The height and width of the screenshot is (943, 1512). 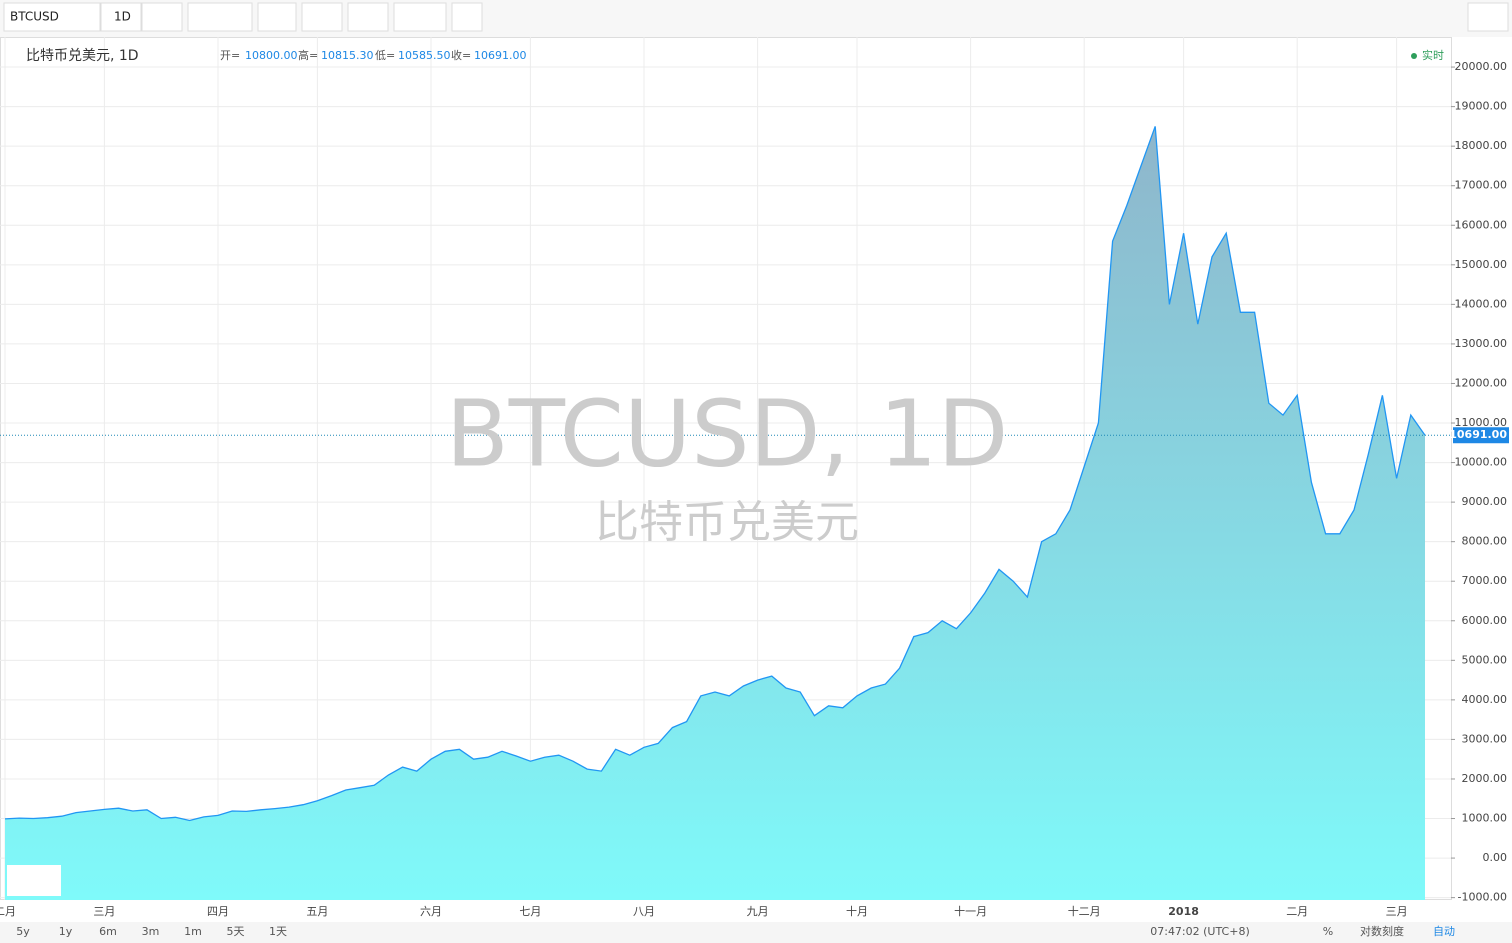 What do you see at coordinates (1481, 185) in the screenshot?
I see `y-tick-label: 17000.00` at bounding box center [1481, 185].